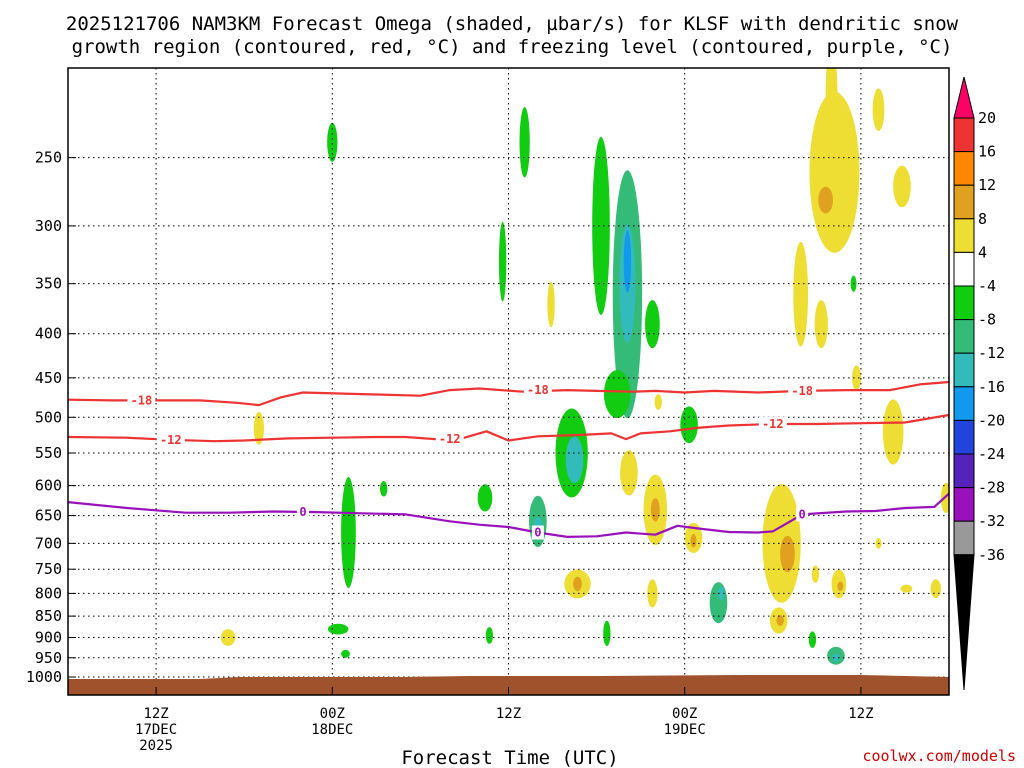 This screenshot has width=1024, height=768. What do you see at coordinates (48, 226) in the screenshot?
I see `y-tick-label: 300` at bounding box center [48, 226].